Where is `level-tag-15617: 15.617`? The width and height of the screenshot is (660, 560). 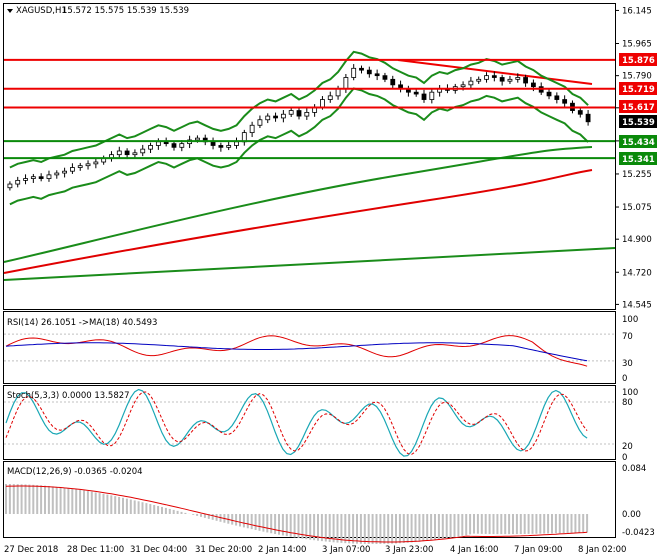 level-tag-15617: 15.617 is located at coordinates (638, 106).